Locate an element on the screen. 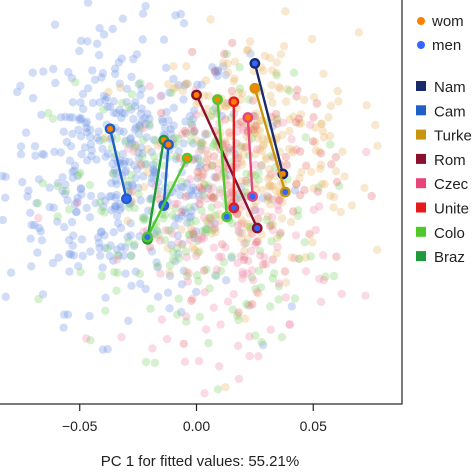 This screenshot has height=474, width=474. country-mean-pair is located at coordinates (234, 155).